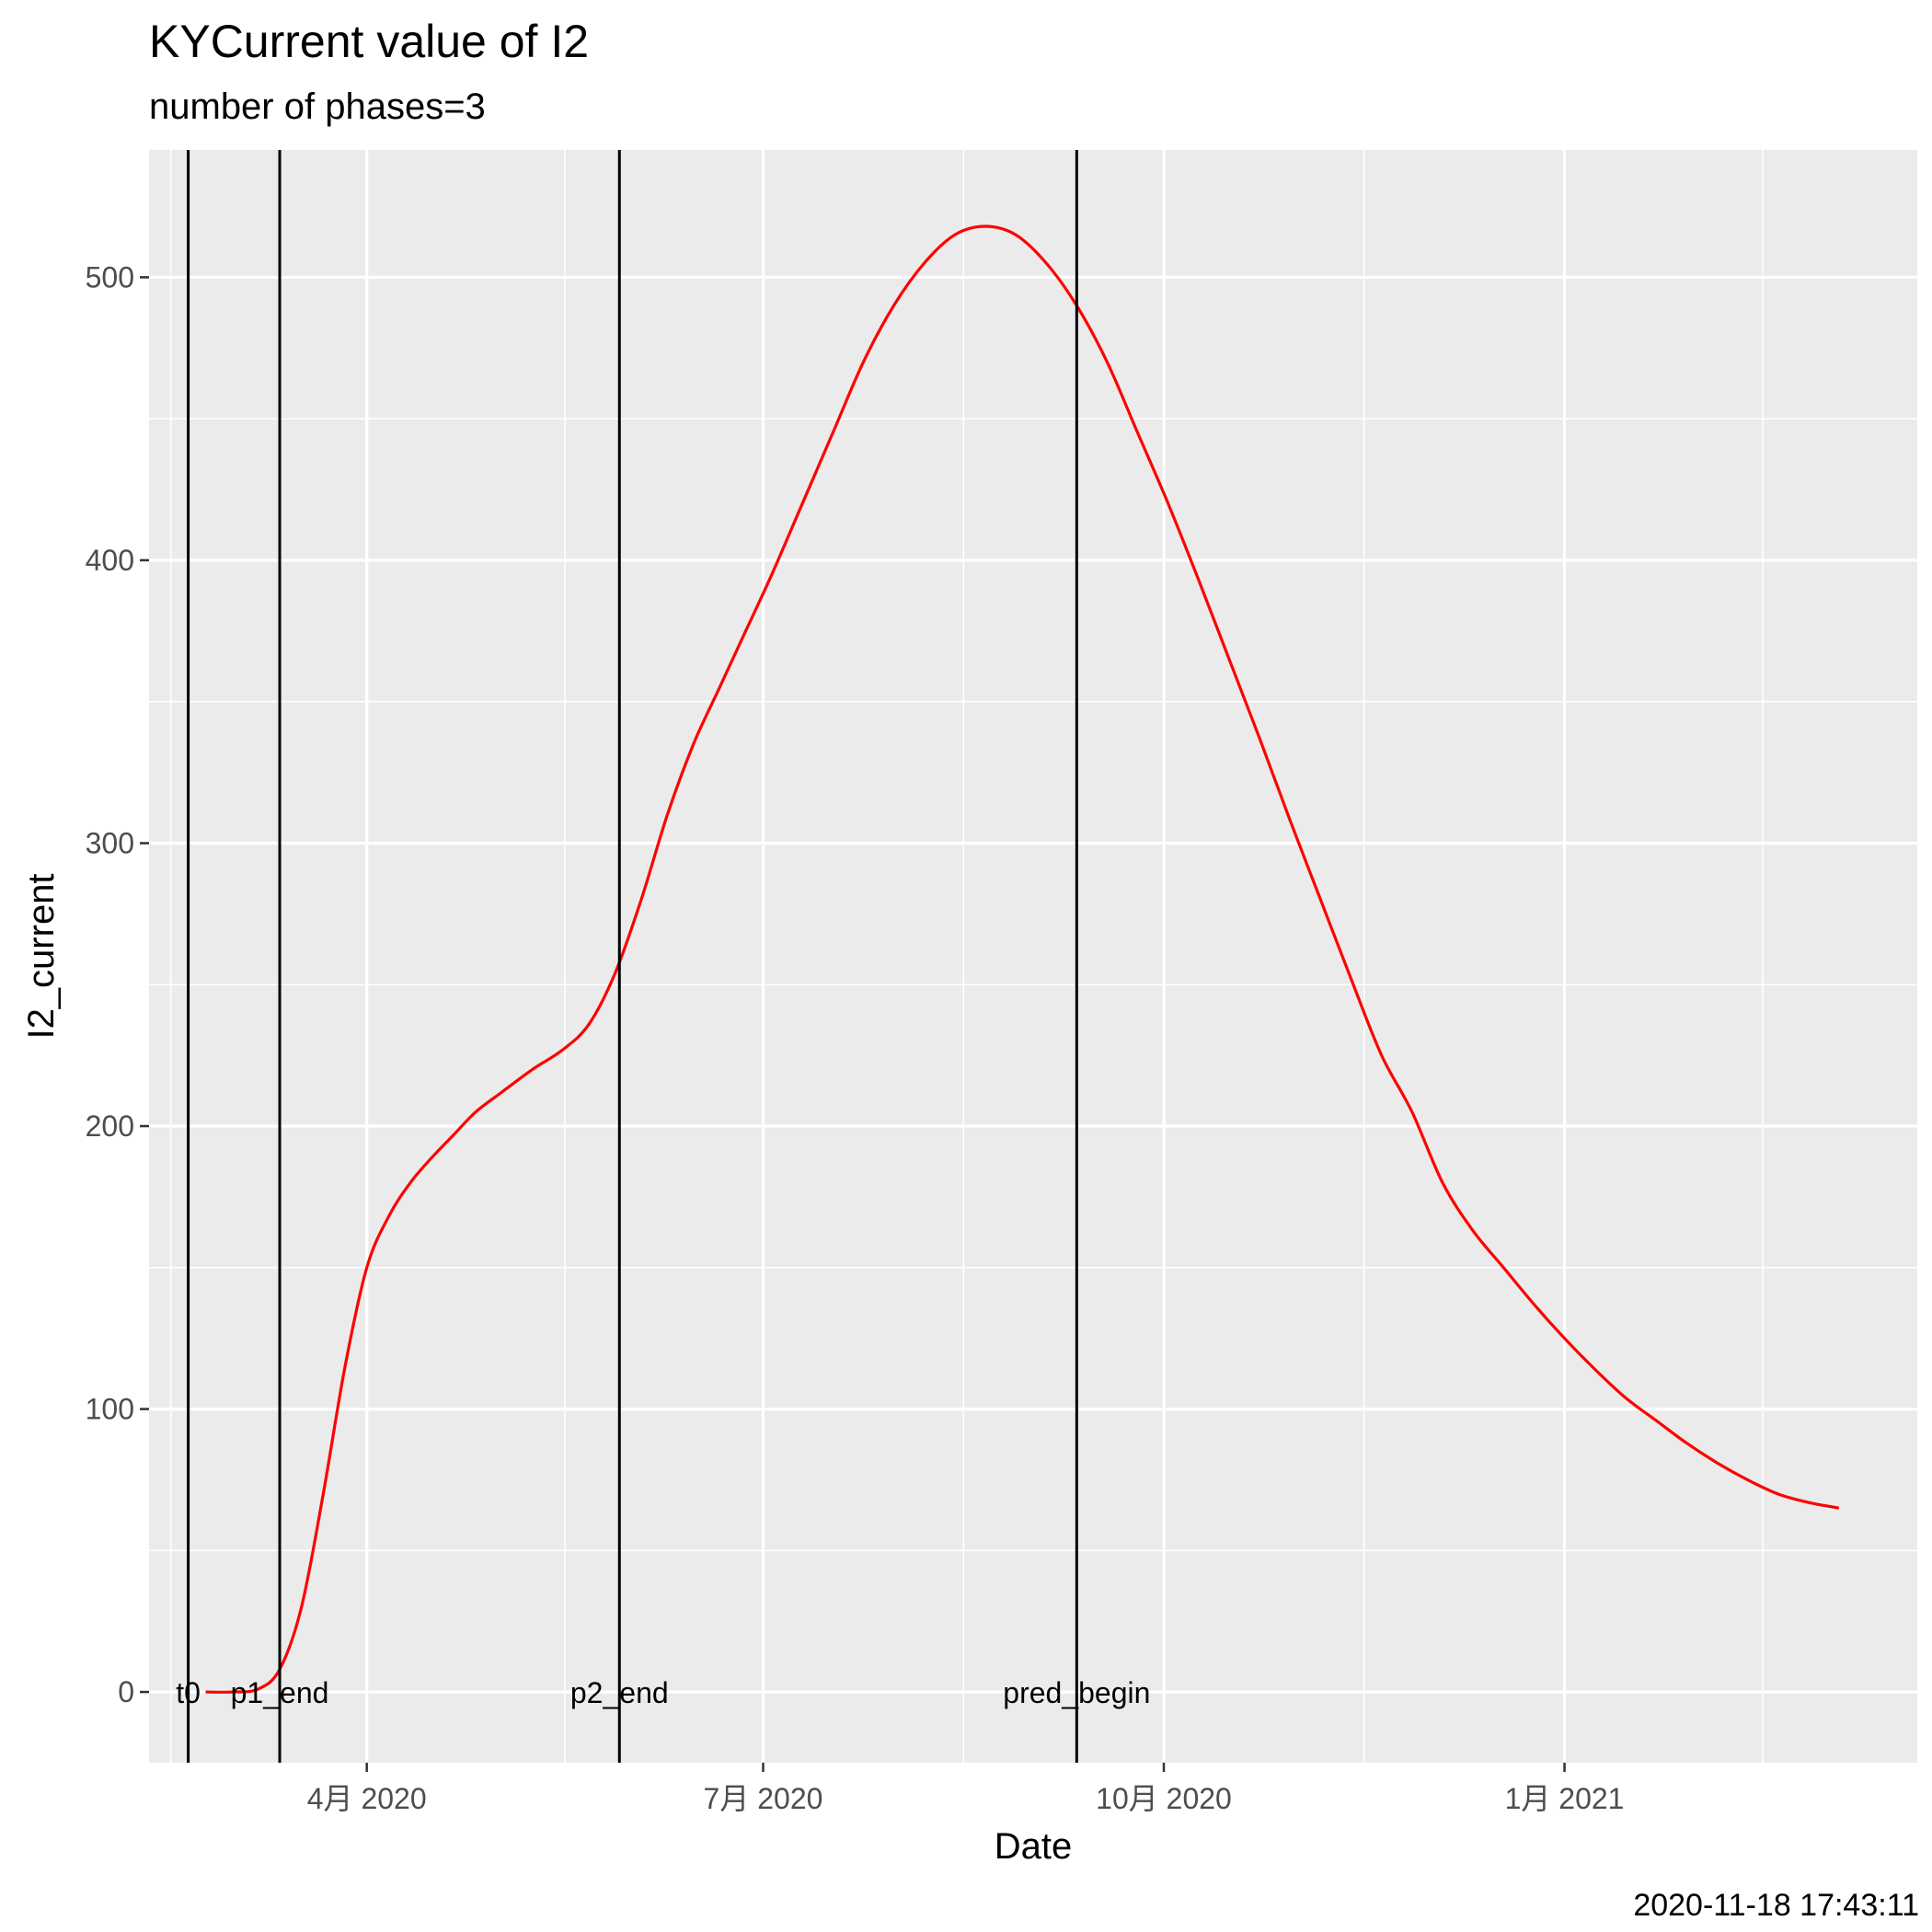  Describe the element at coordinates (1034, 1846) in the screenshot. I see `x-axis-title: Date` at that location.